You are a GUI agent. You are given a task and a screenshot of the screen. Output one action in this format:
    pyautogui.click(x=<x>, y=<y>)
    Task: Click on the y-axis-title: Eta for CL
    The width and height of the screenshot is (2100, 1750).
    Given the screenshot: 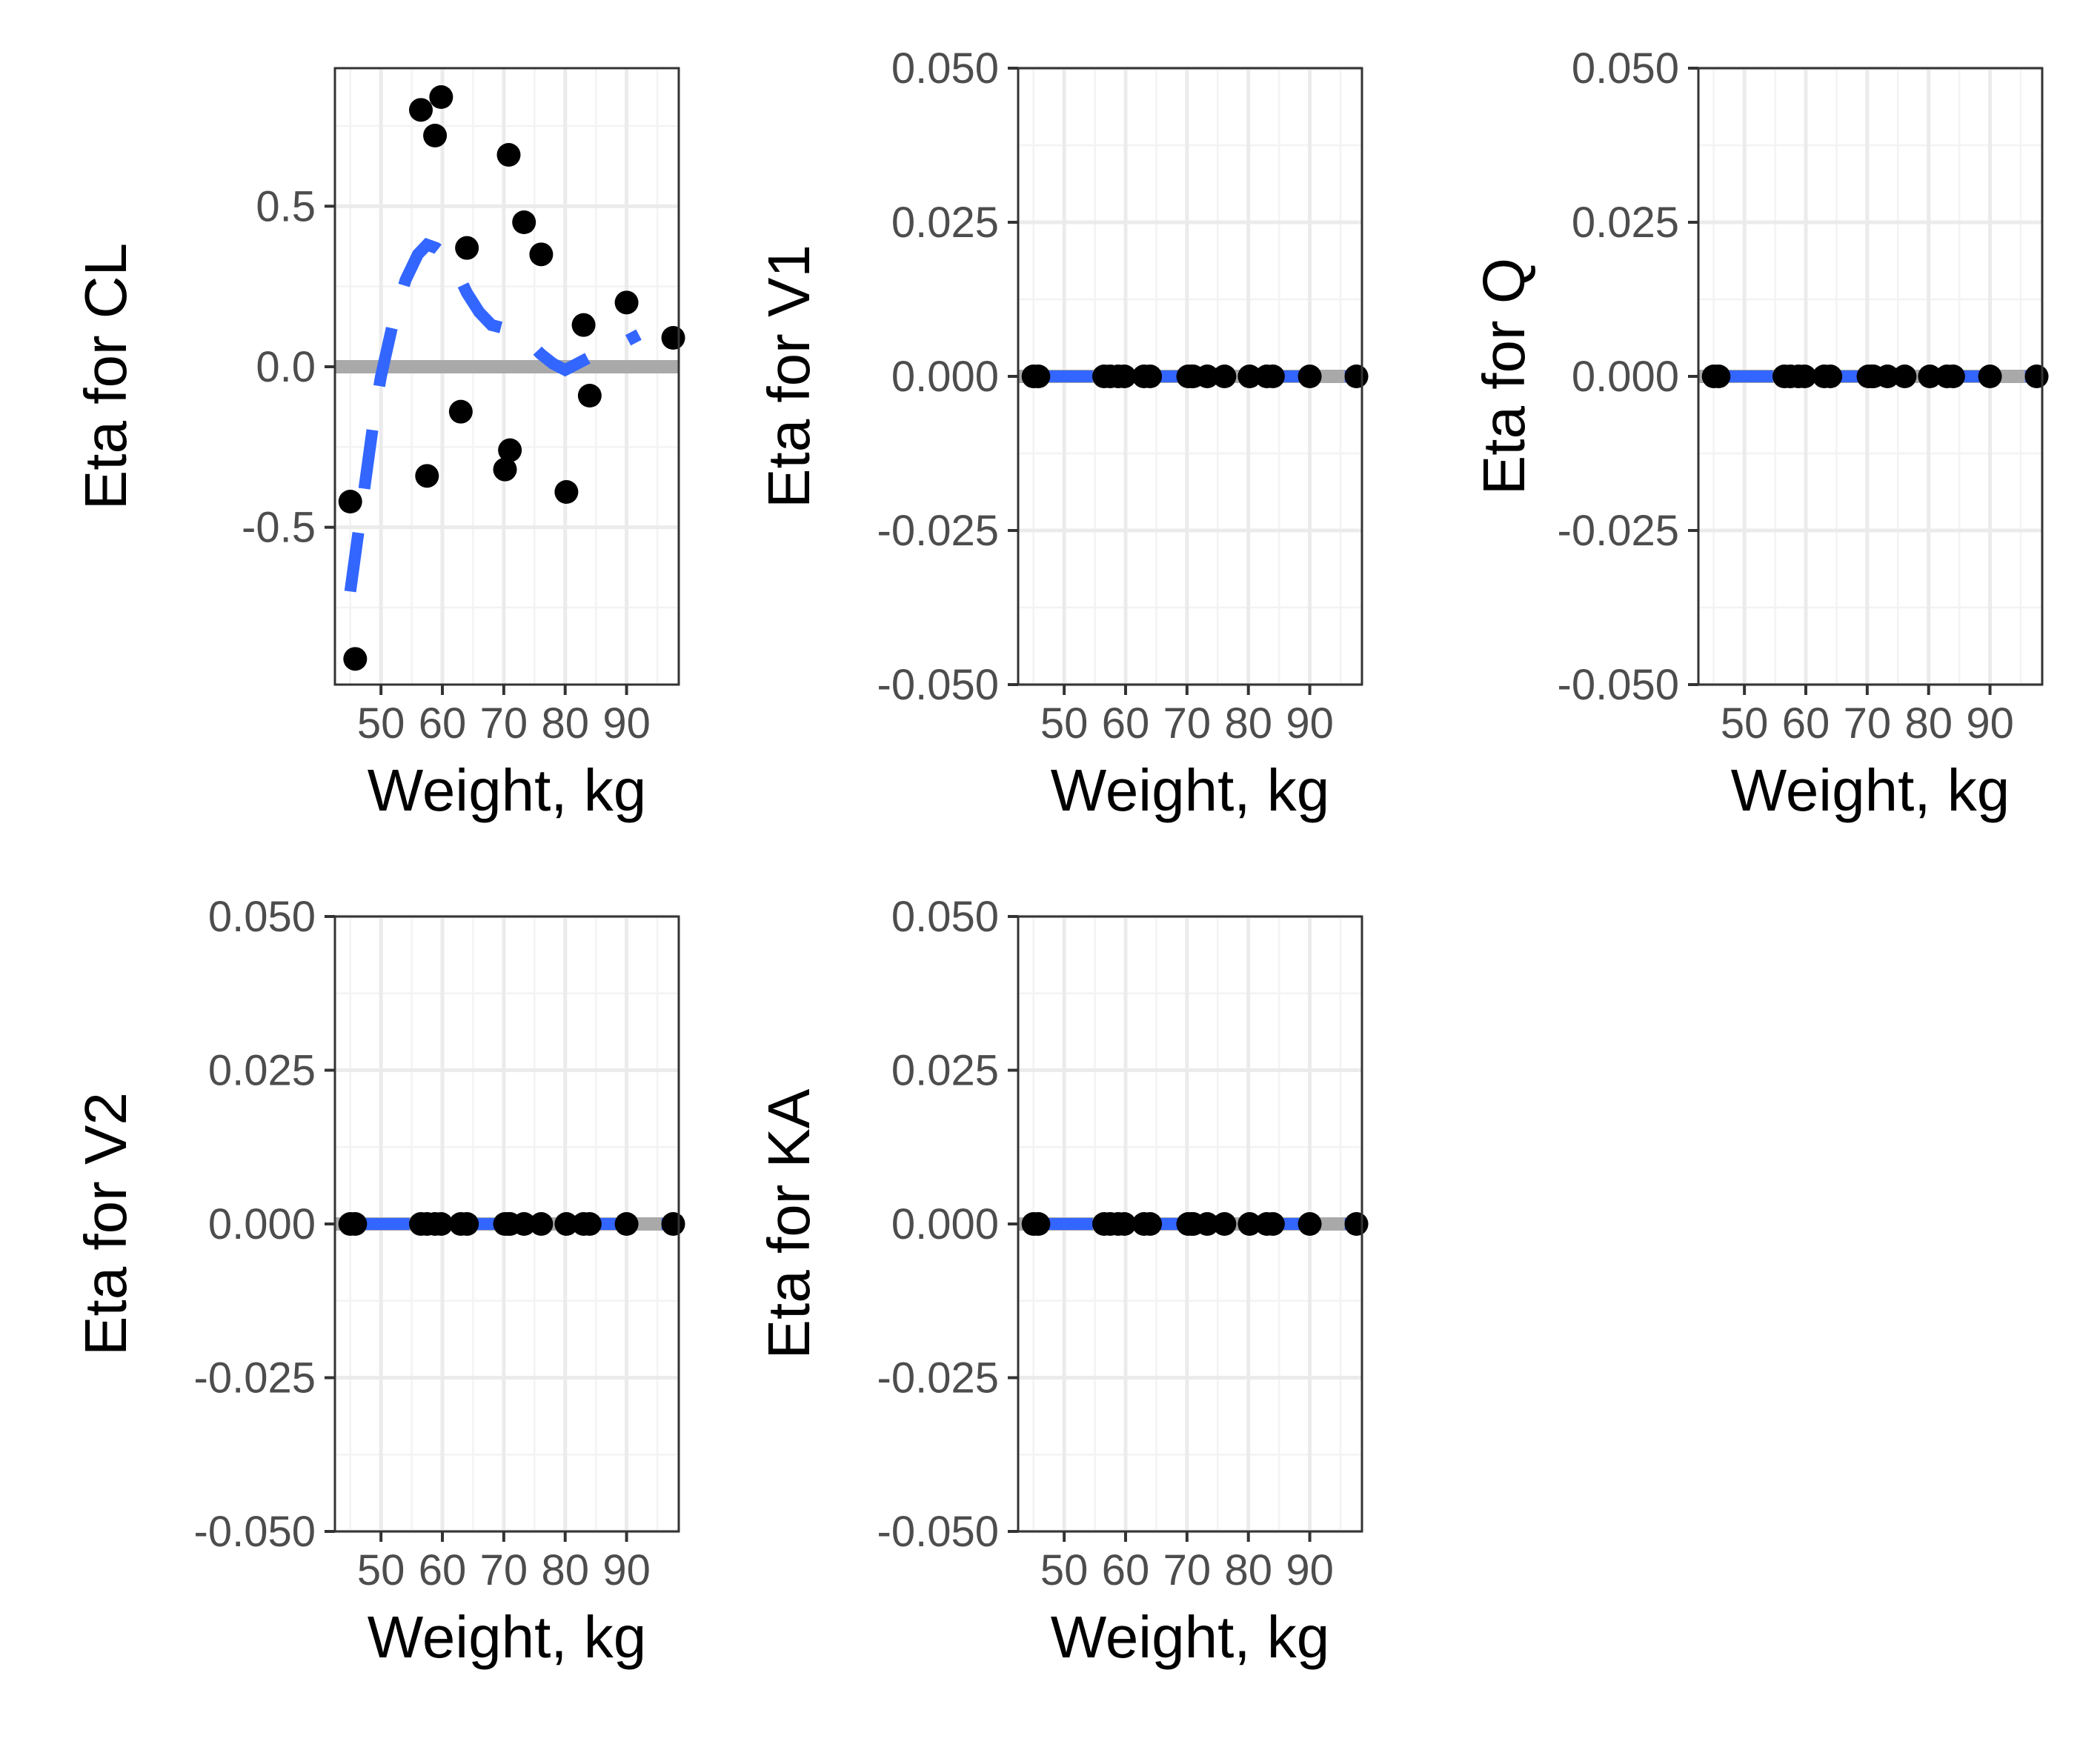 What is the action you would take?
    pyautogui.click(x=106, y=376)
    